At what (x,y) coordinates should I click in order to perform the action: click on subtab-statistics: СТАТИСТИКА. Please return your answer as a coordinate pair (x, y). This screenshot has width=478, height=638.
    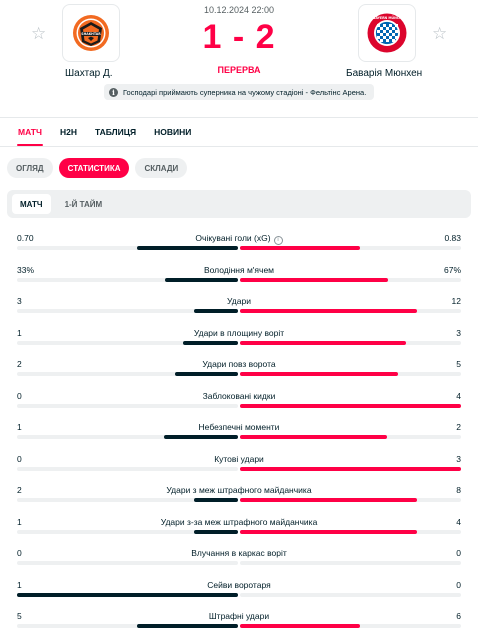
    Looking at the image, I should click on (94, 168).